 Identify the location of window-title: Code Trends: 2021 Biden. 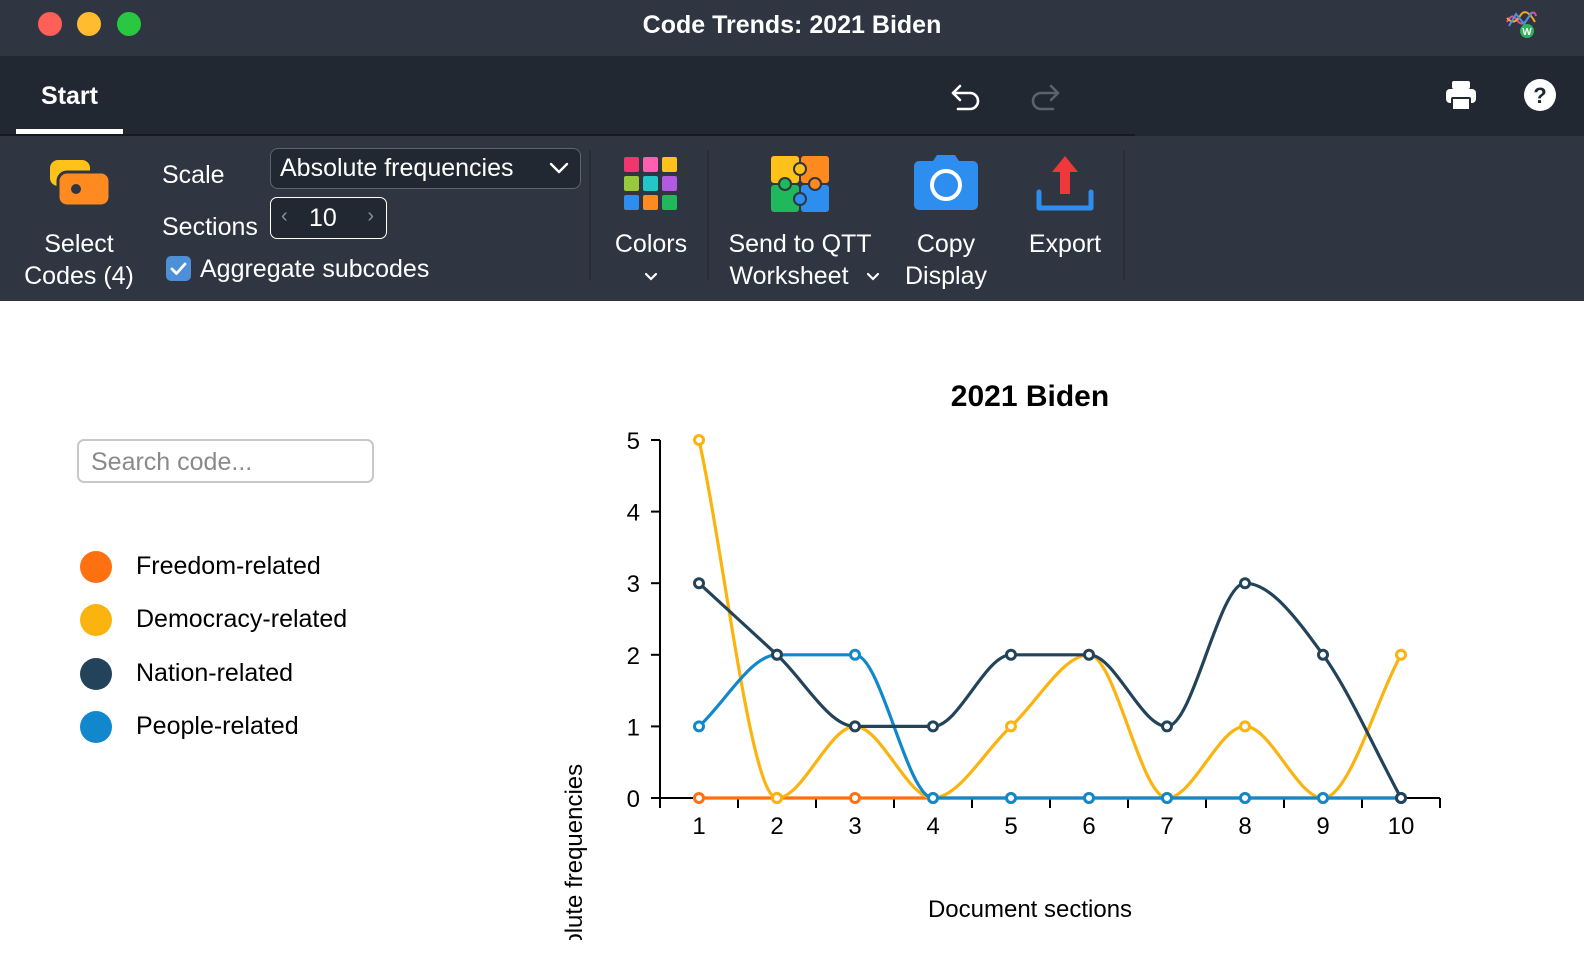
(792, 25).